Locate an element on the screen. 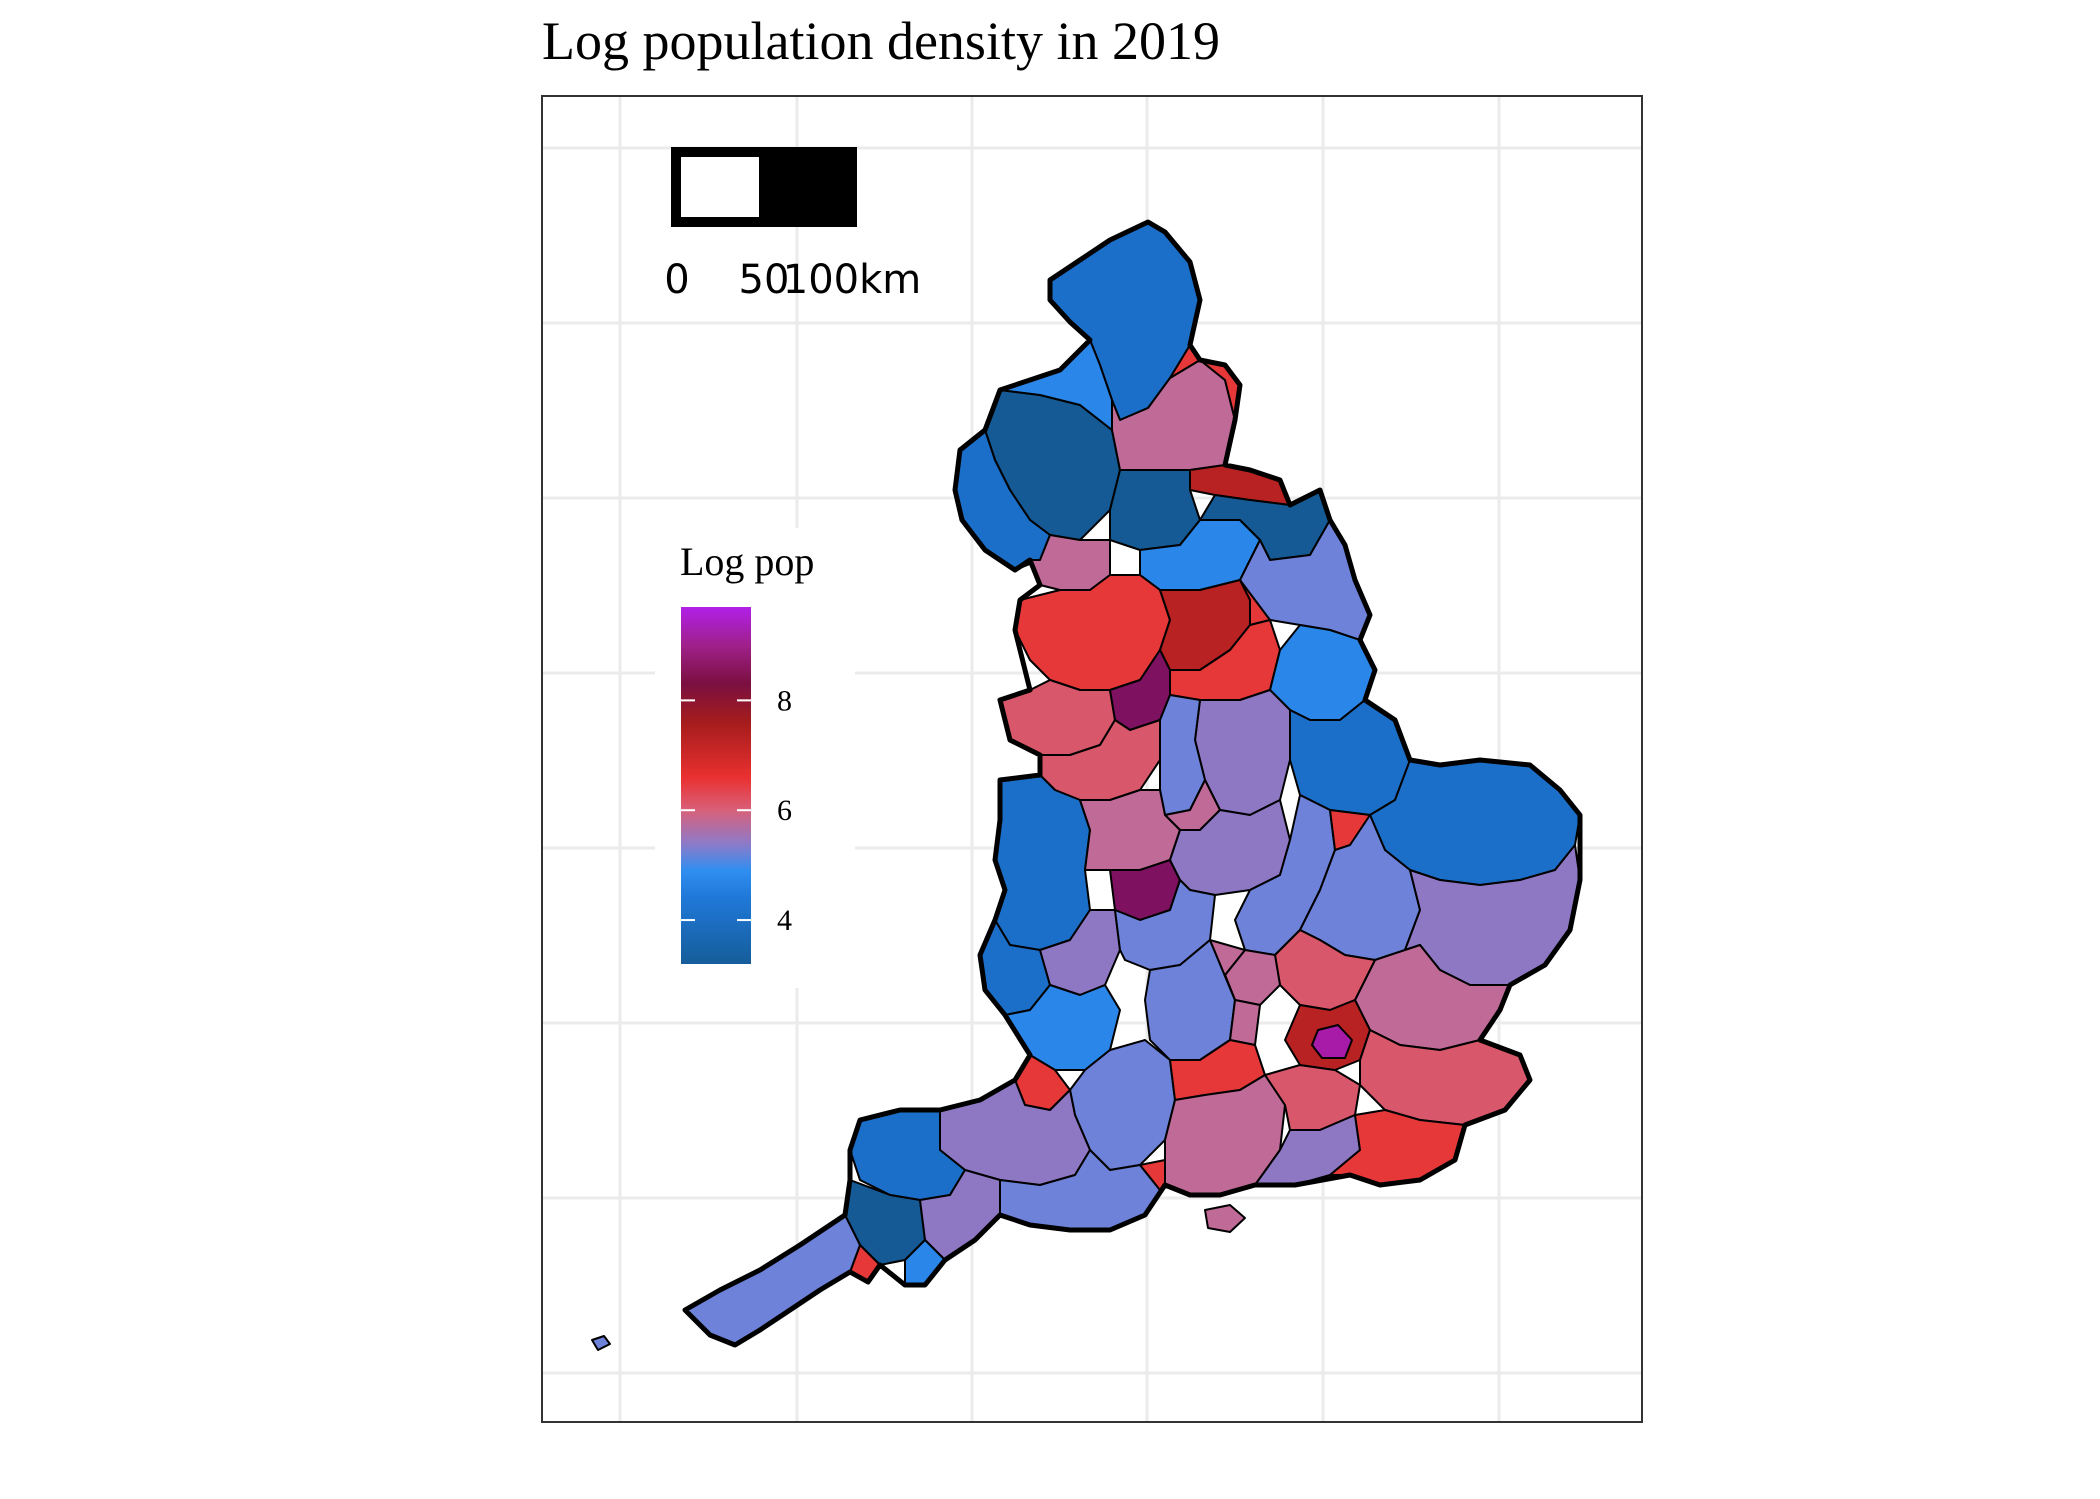  region-isles-of-scilly is located at coordinates (601, 1343).